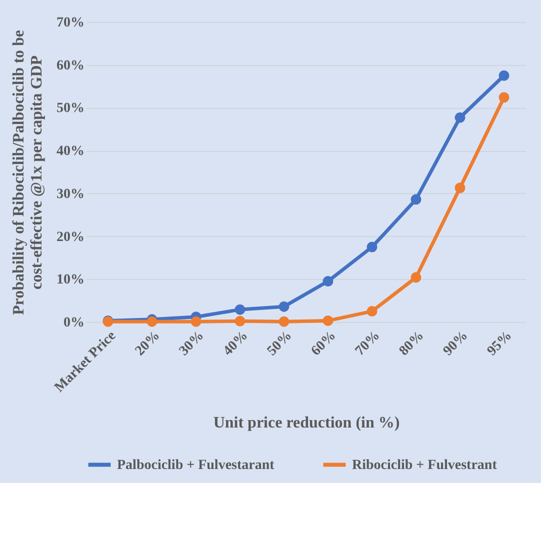  Describe the element at coordinates (70, 66) in the screenshot. I see `y-tick-label: 60%` at that location.